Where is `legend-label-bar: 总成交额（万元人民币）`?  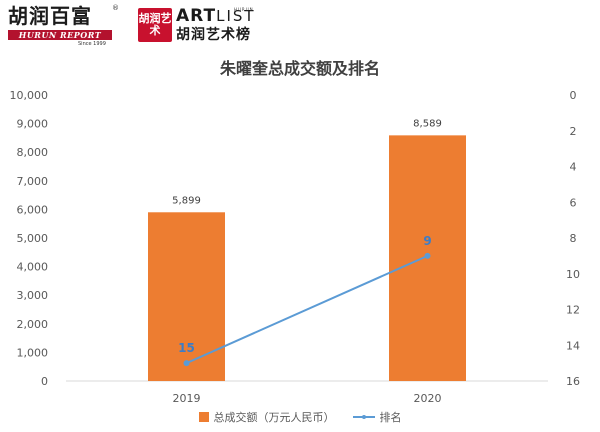
legend-label-bar: 总成交额（万元人民币） is located at coordinates (274, 417).